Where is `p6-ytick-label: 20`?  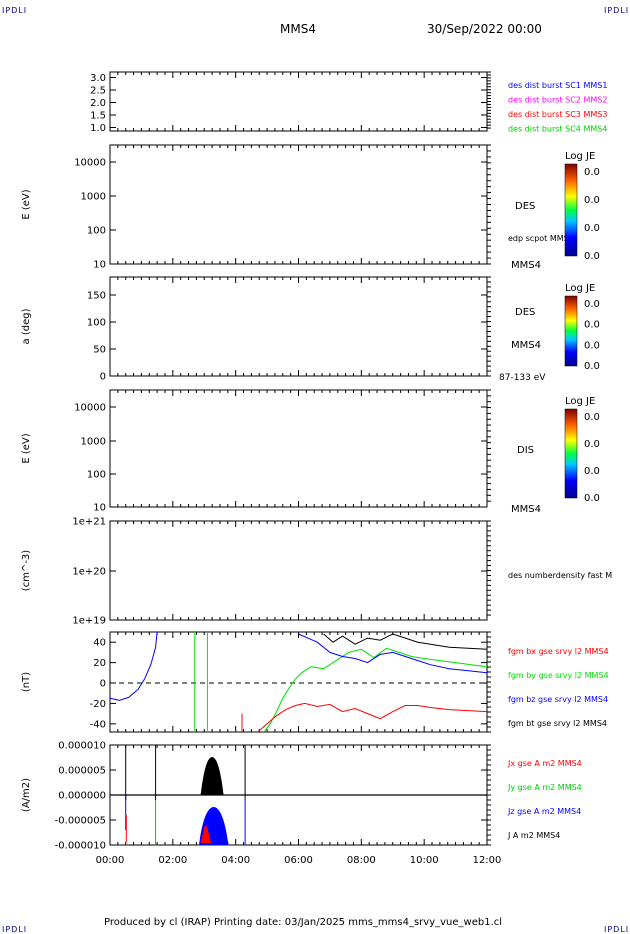 p6-ytick-label: 20 is located at coordinates (99, 663).